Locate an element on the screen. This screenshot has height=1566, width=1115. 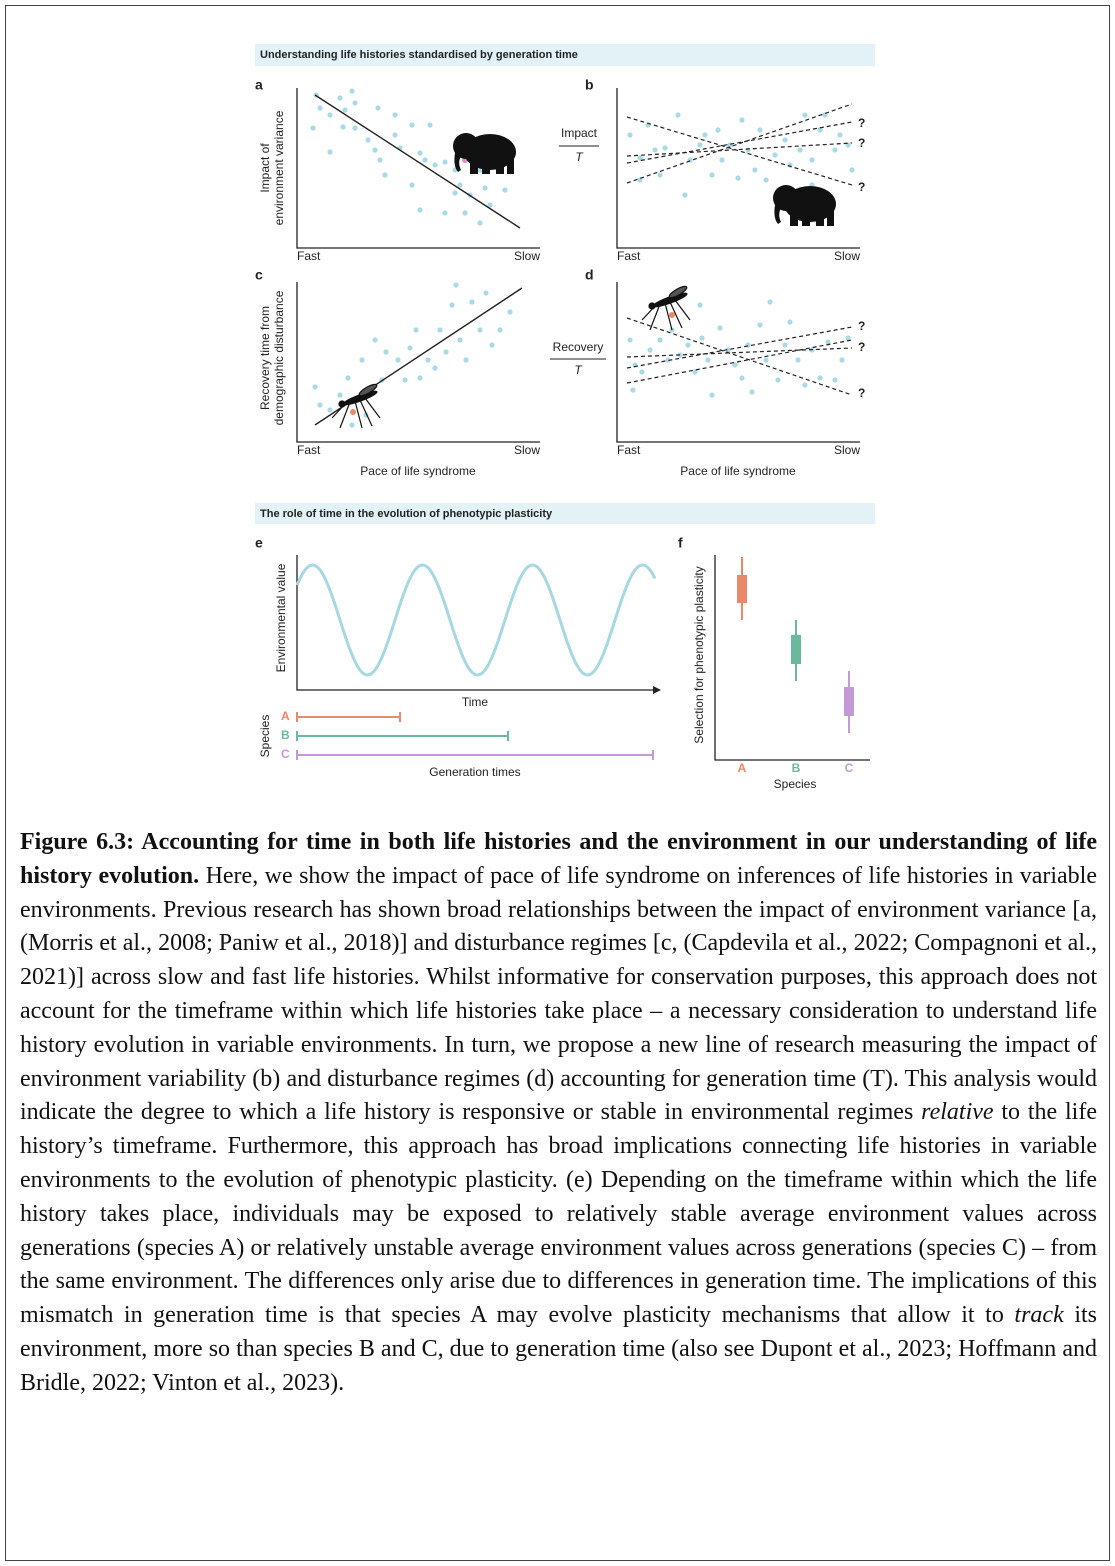
y-label: Selection for phenotypic plasticity is located at coordinates (699, 654).